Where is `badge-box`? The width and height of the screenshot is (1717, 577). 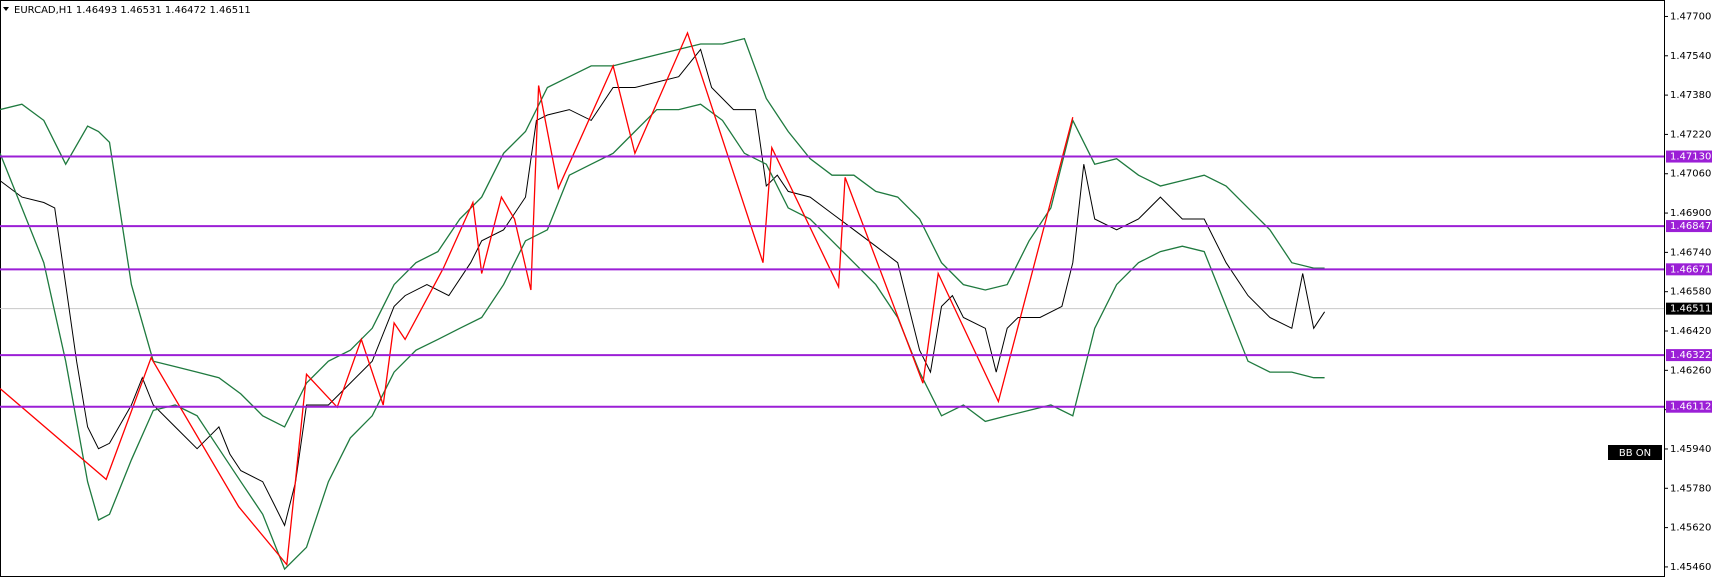 badge-box is located at coordinates (1635, 452).